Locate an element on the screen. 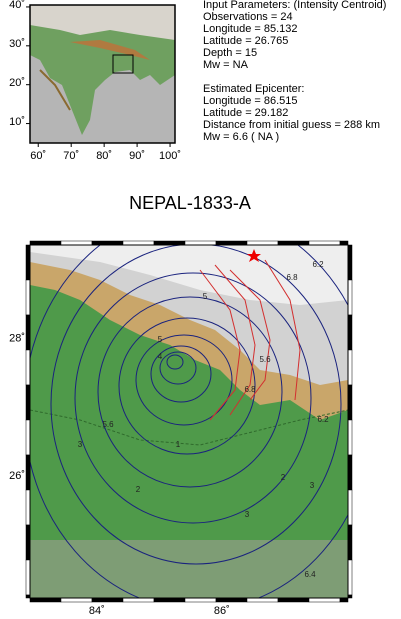 The image size is (401, 619). y-tick-label: 28˚ is located at coordinates (17, 338).